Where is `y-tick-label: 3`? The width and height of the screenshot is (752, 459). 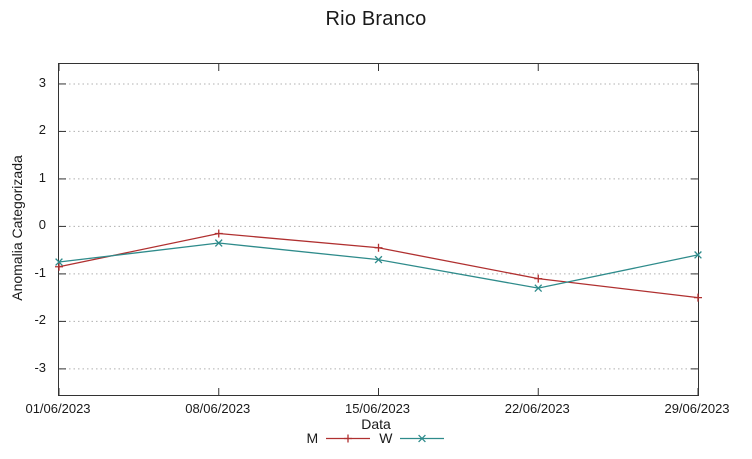 y-tick-label: 3 is located at coordinates (42, 82).